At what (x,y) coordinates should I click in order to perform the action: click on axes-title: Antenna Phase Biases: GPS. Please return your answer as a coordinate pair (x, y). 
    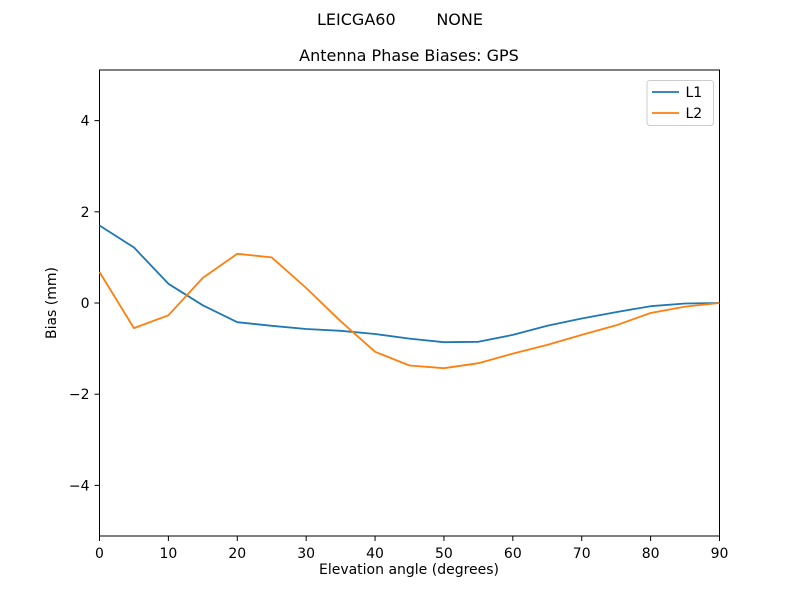
    Looking at the image, I should click on (409, 55).